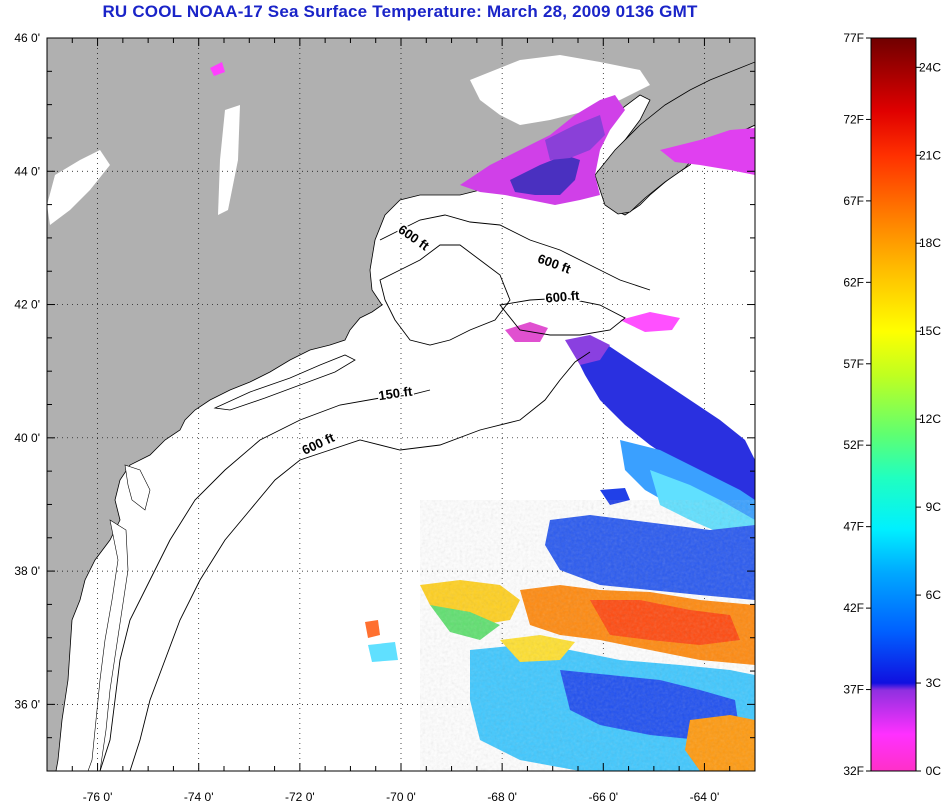  I want to click on lon-tick-label: -68 0', so click(502, 797).